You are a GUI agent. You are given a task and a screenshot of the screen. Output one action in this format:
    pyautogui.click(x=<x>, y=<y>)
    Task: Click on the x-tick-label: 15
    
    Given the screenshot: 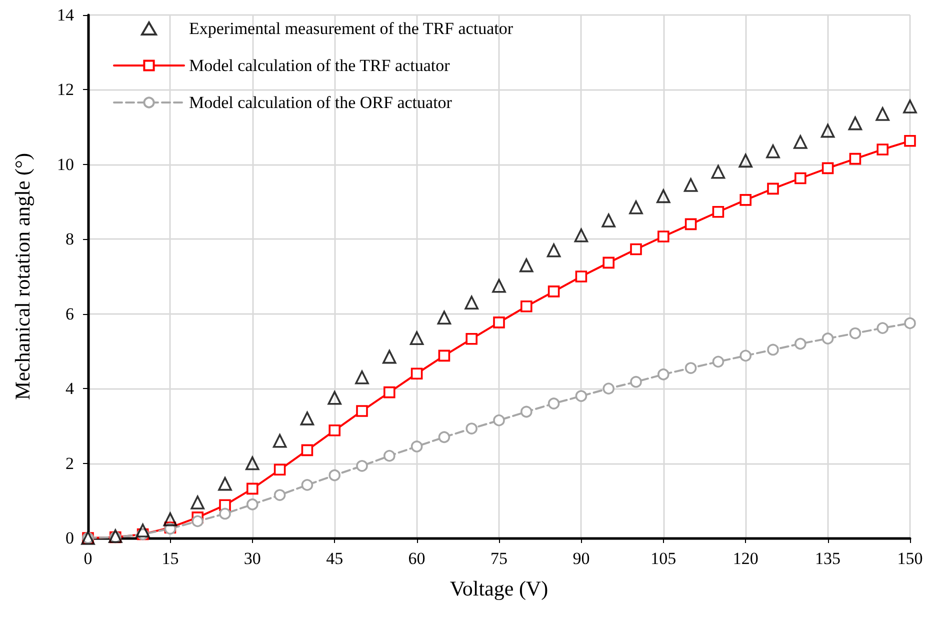 What is the action you would take?
    pyautogui.click(x=170, y=558)
    